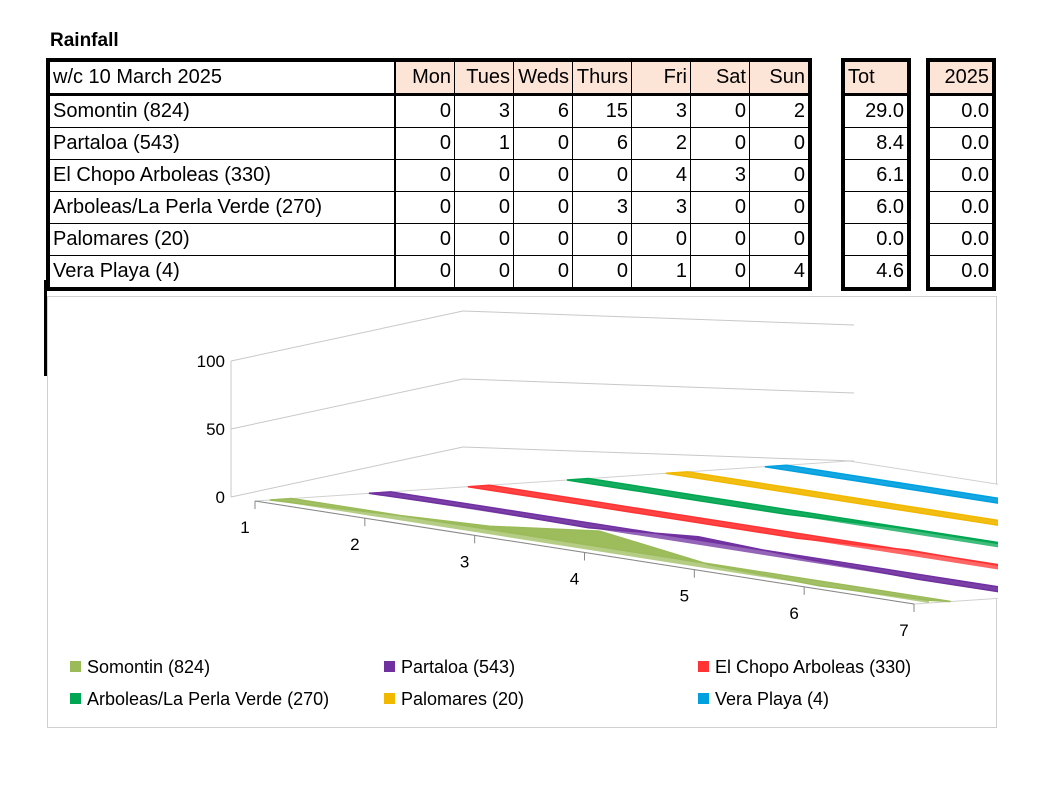  Describe the element at coordinates (45, 328) in the screenshot. I see `table-border-line` at that location.